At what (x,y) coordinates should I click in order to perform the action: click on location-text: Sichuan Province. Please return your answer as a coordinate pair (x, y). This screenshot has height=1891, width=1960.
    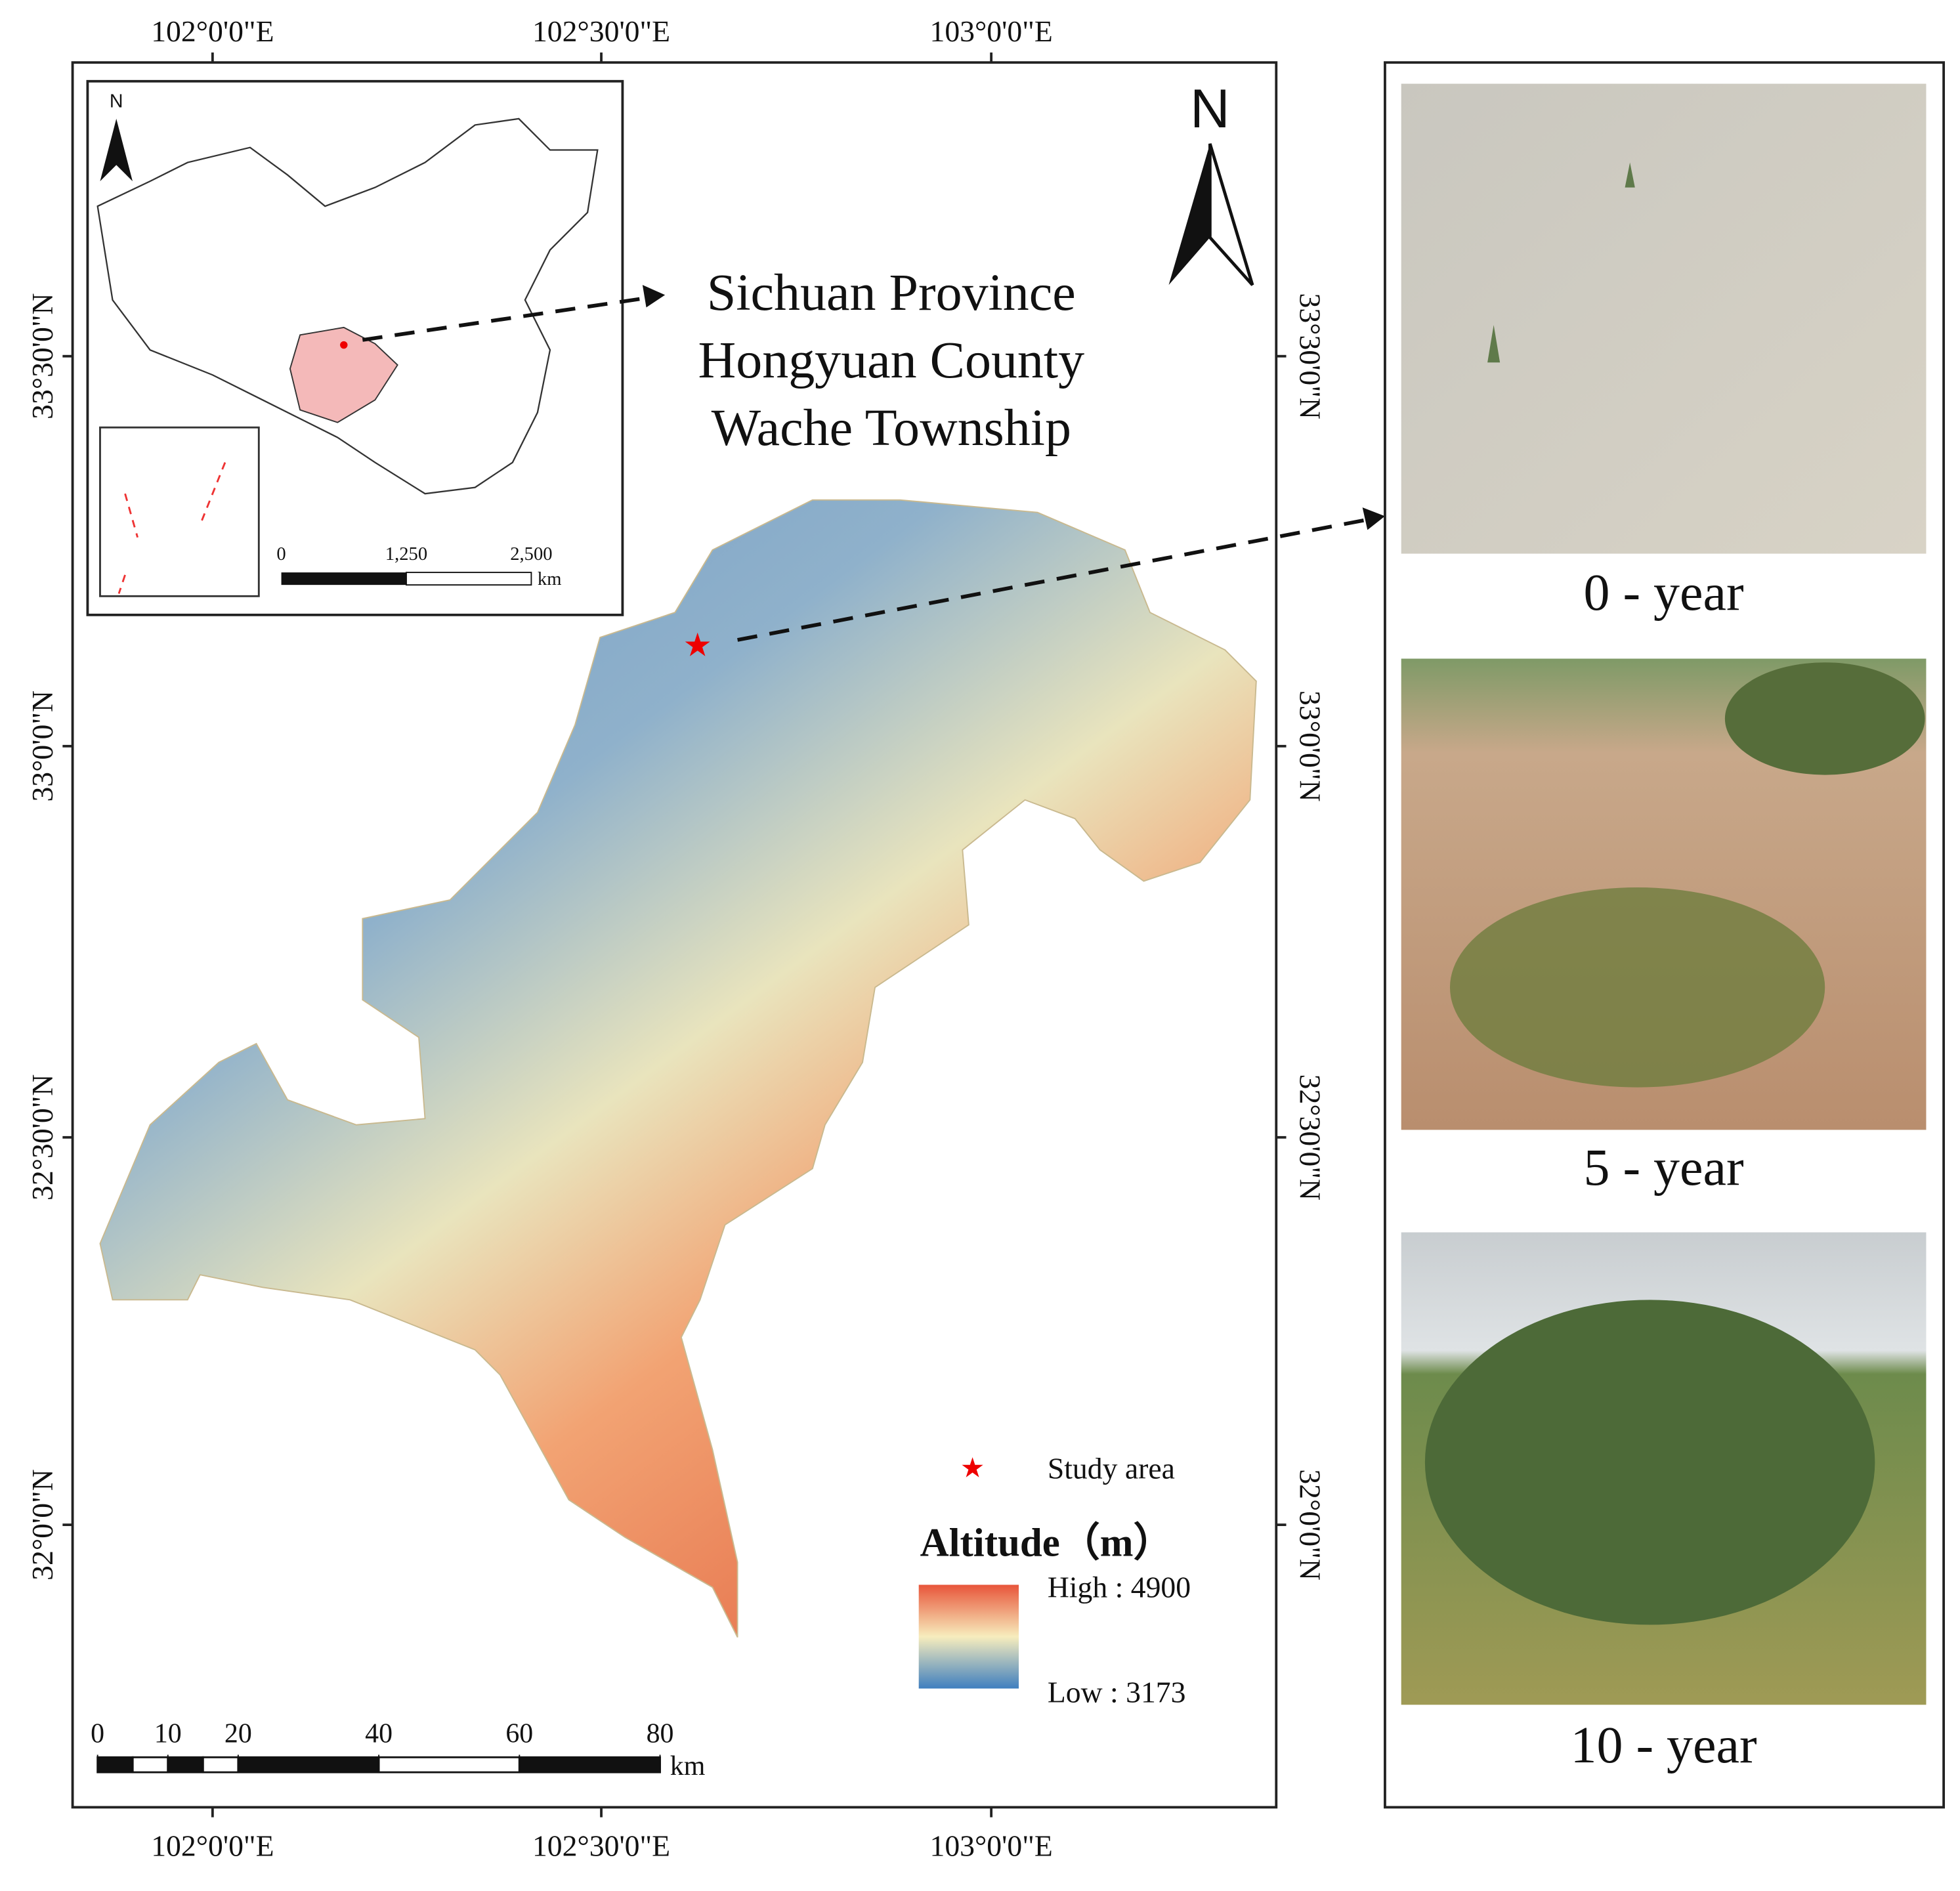
    Looking at the image, I should click on (891, 293).